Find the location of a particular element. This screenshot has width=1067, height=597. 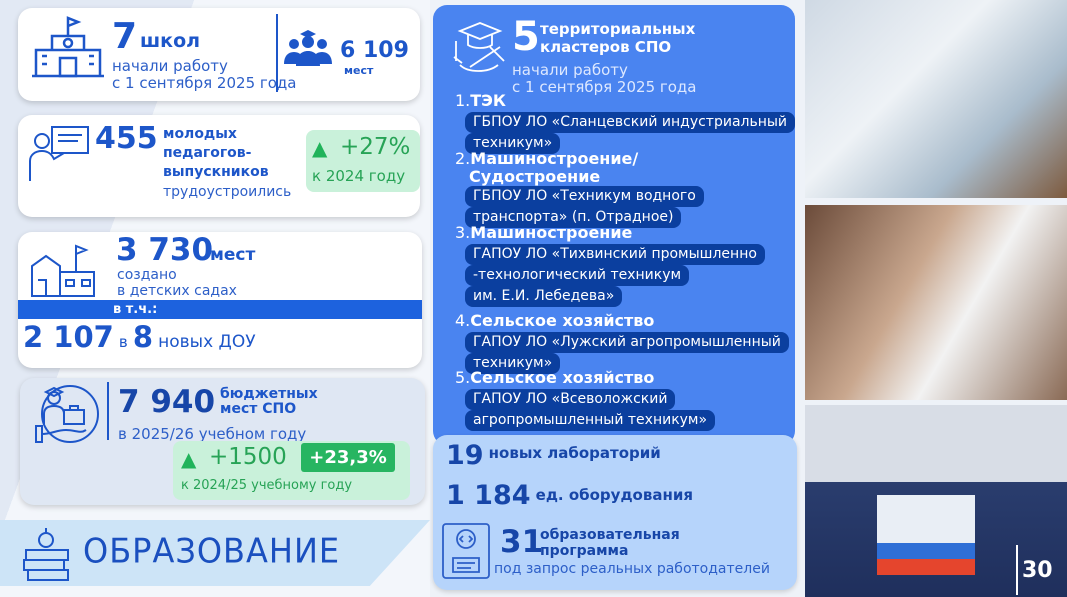

section-banner is located at coordinates (215, 553).